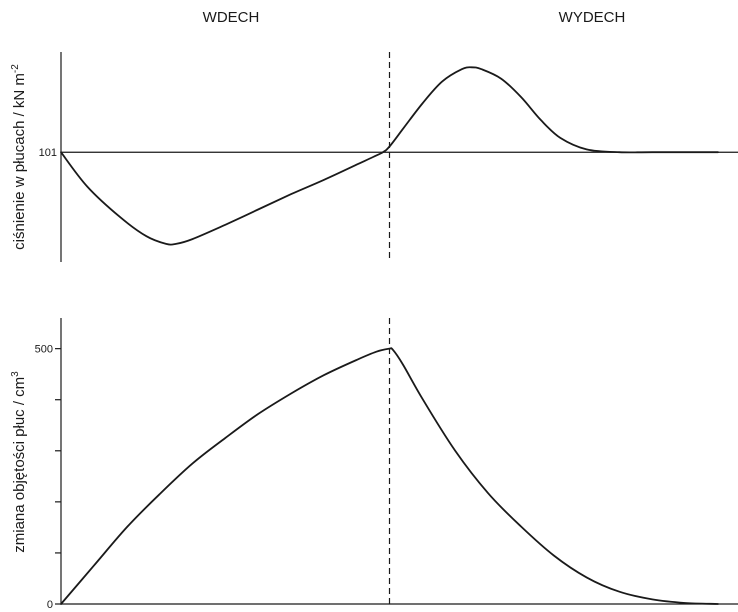  I want to click on pressure-tick-labels: 101, so click(48, 153).